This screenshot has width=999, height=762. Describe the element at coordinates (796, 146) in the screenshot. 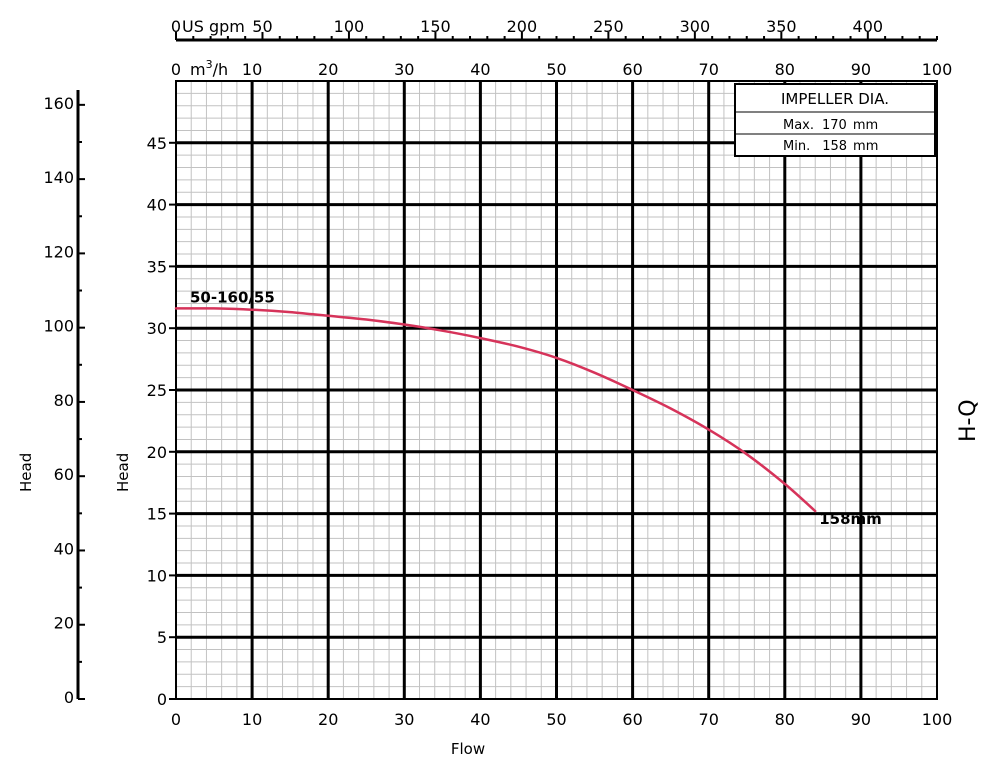

I see `legend-min-label: Min.` at that location.